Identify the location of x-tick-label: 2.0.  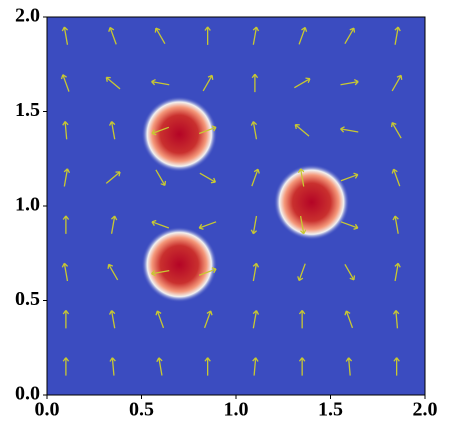
(425, 410).